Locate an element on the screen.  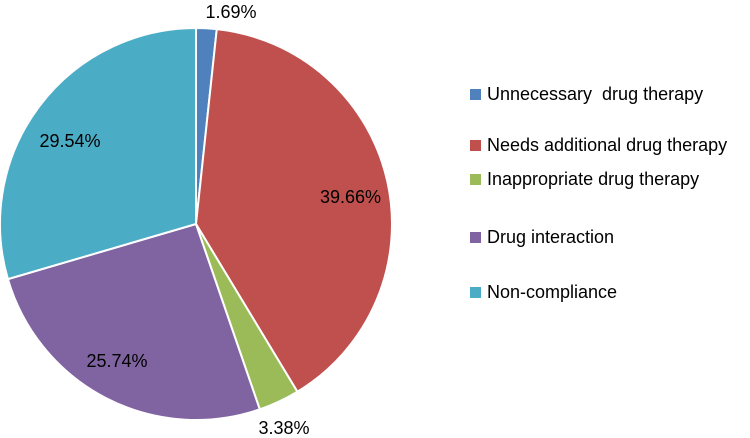
data-label-non-compliance: 29.54% is located at coordinates (69, 141).